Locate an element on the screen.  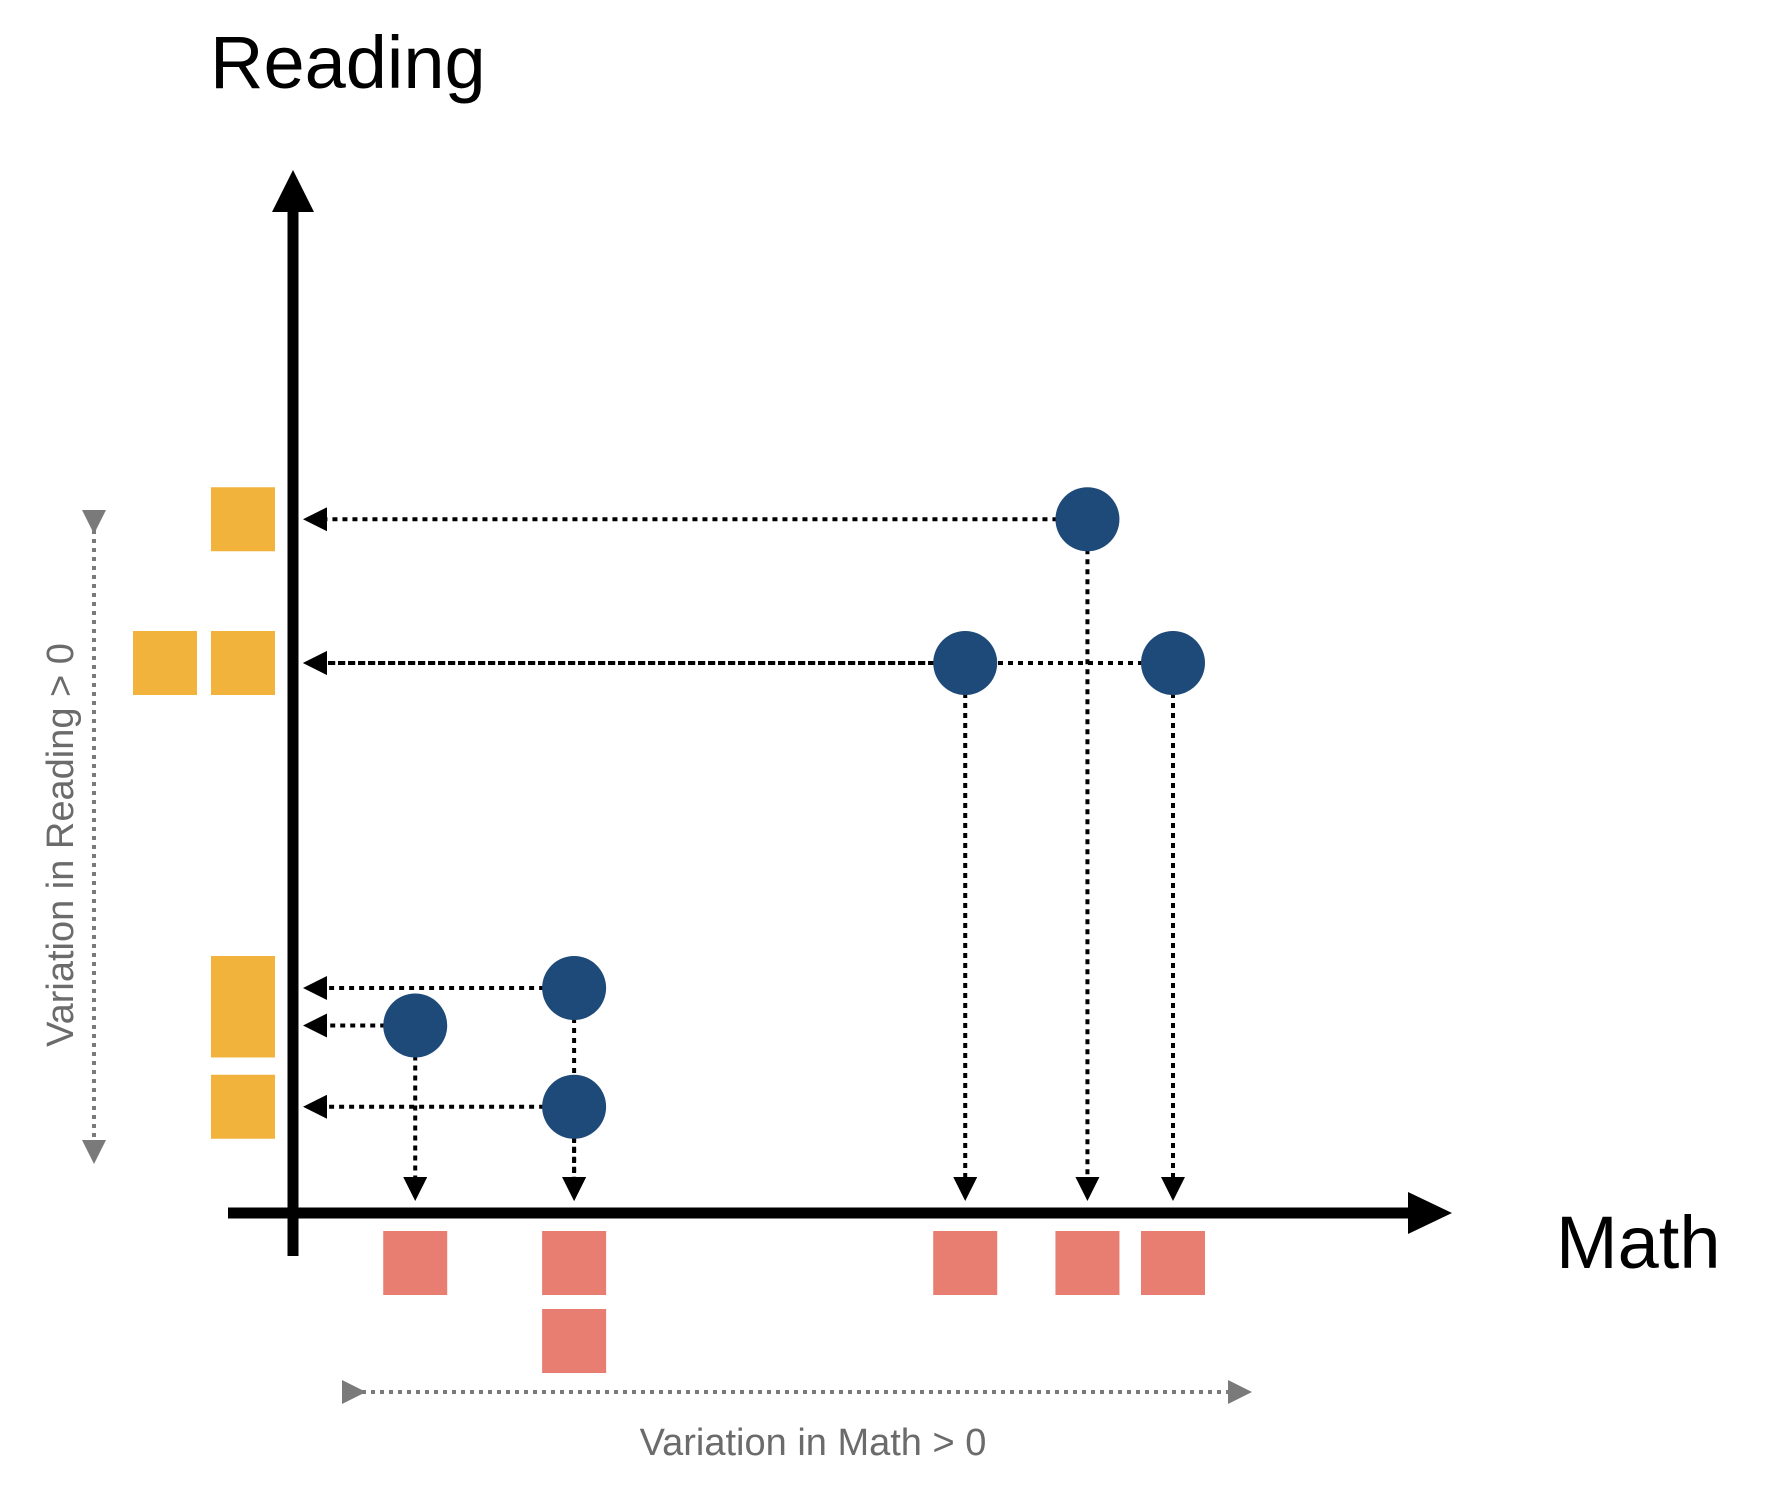
math-variation-indicator: Variation in Math > 0 is located at coordinates (797, 1422).